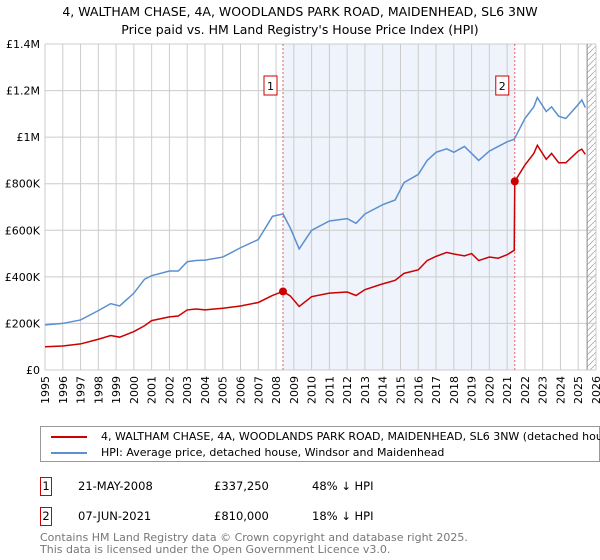 The image size is (600, 560). I want to click on x-tick-label: 2011, so click(329, 390).